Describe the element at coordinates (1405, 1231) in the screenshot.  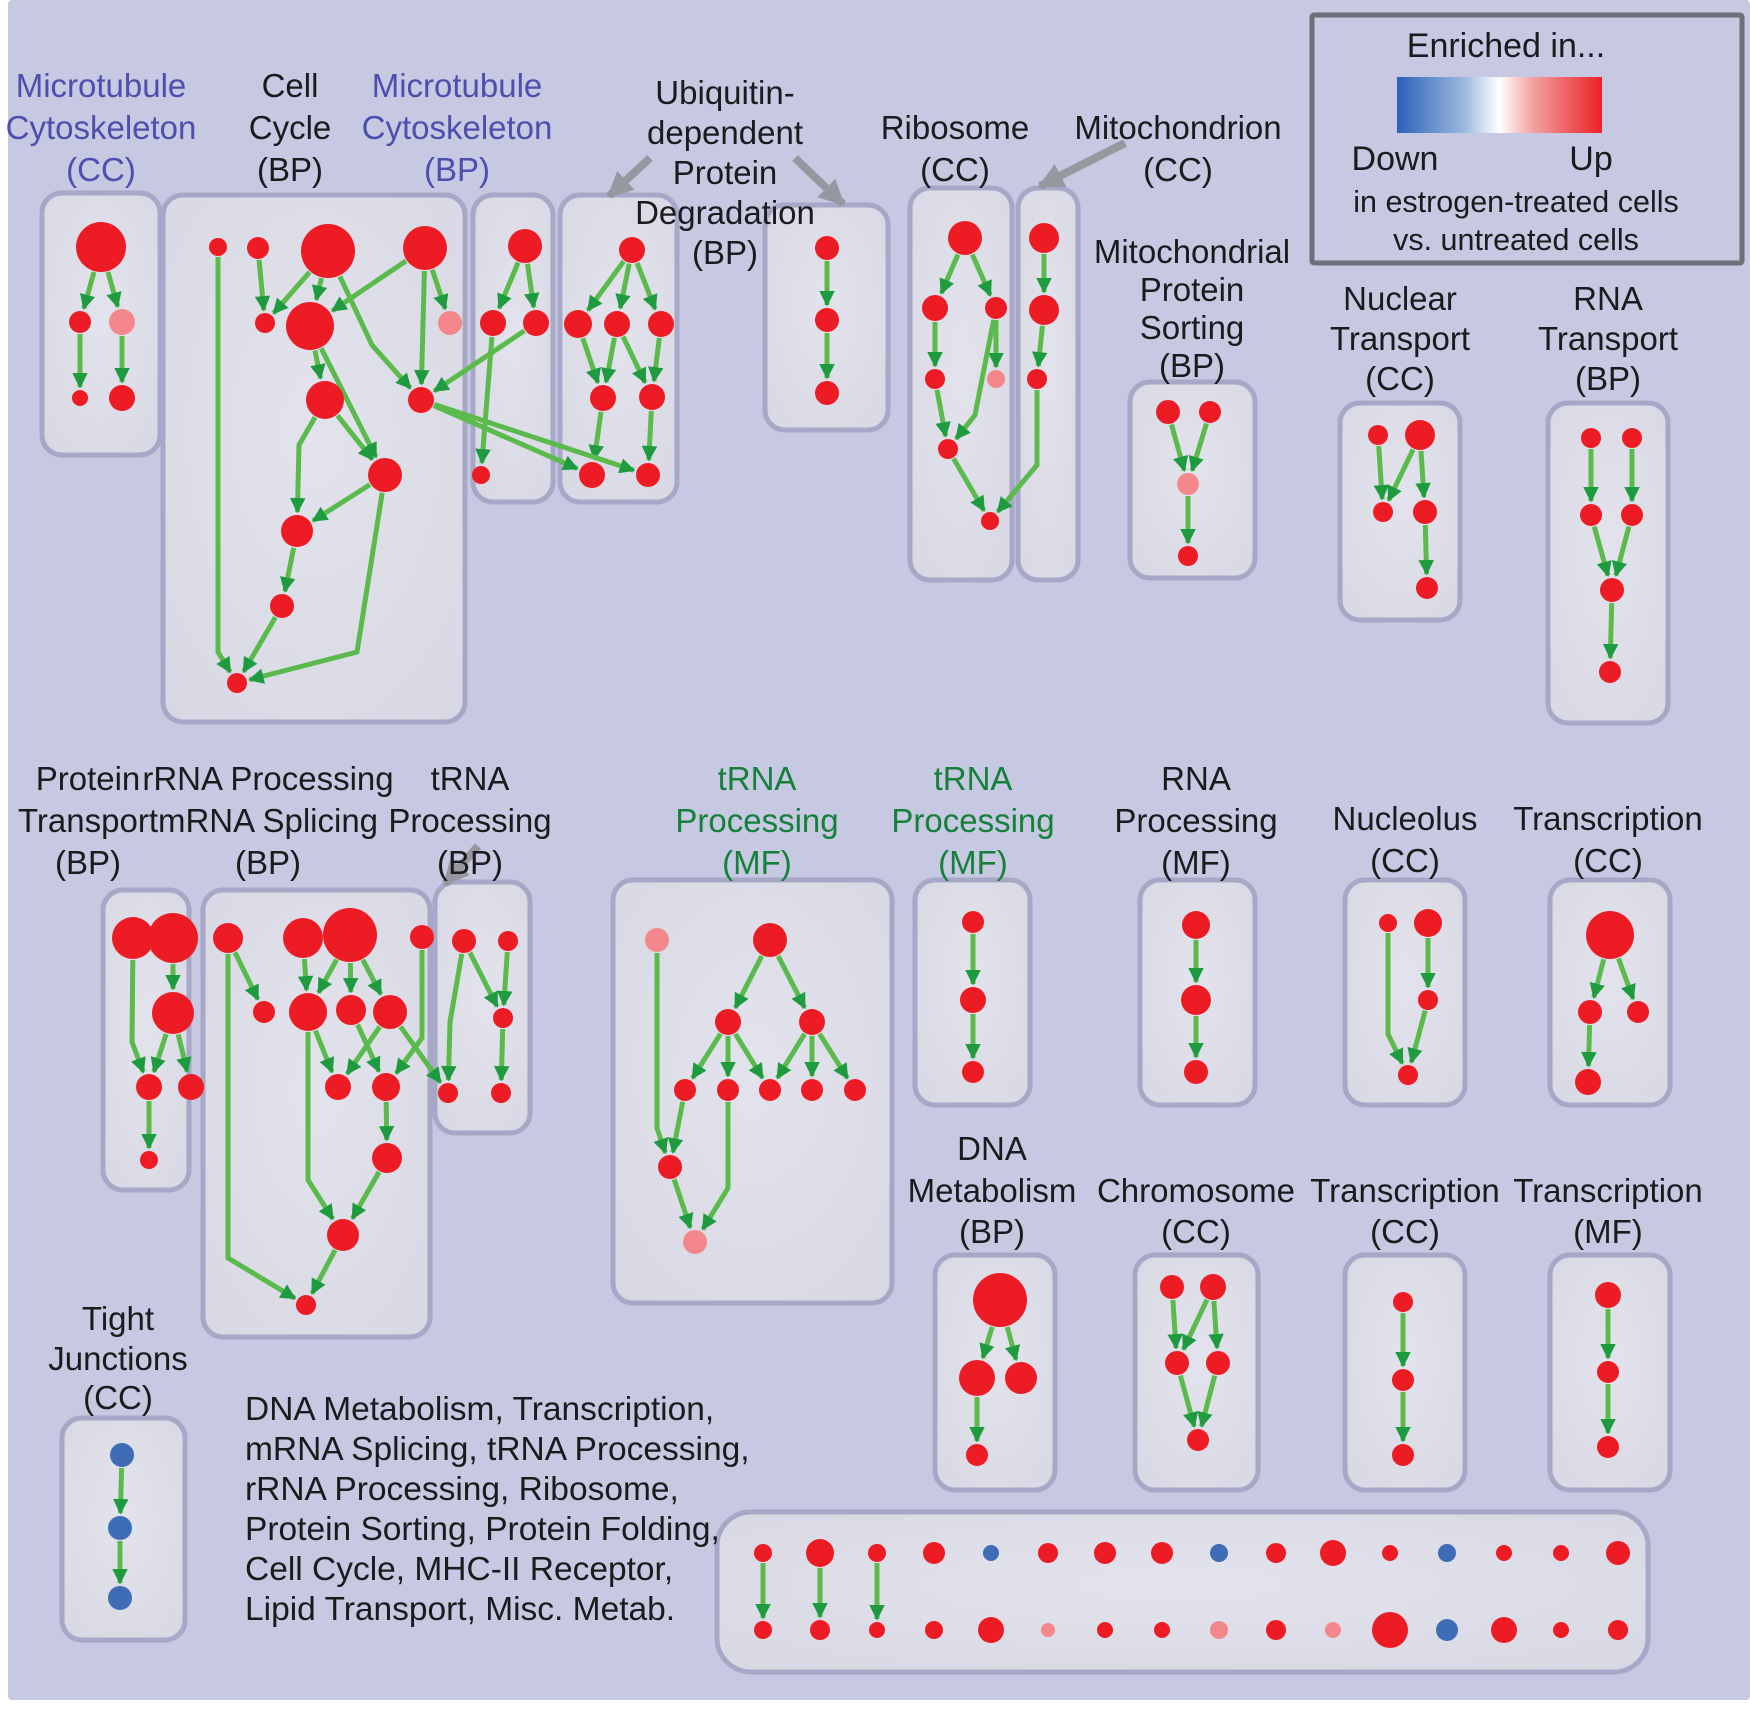
I see `cluster-label-transcription-cc-b-line-1: (CC)` at that location.